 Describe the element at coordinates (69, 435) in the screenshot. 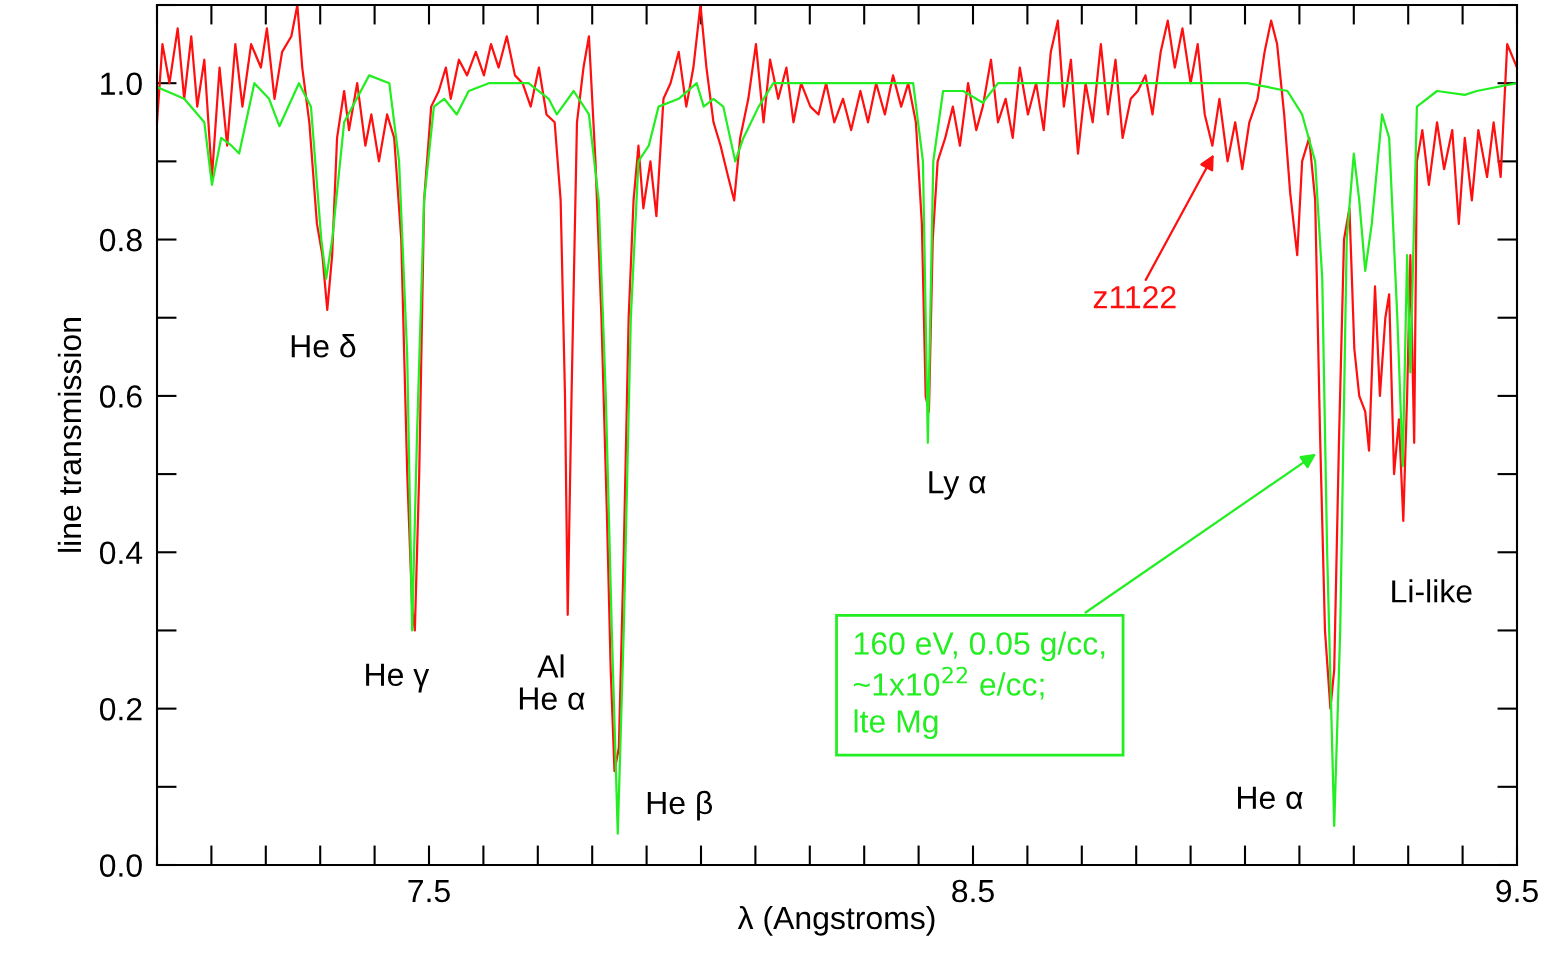

I see `y-axis-title: line transmission` at that location.